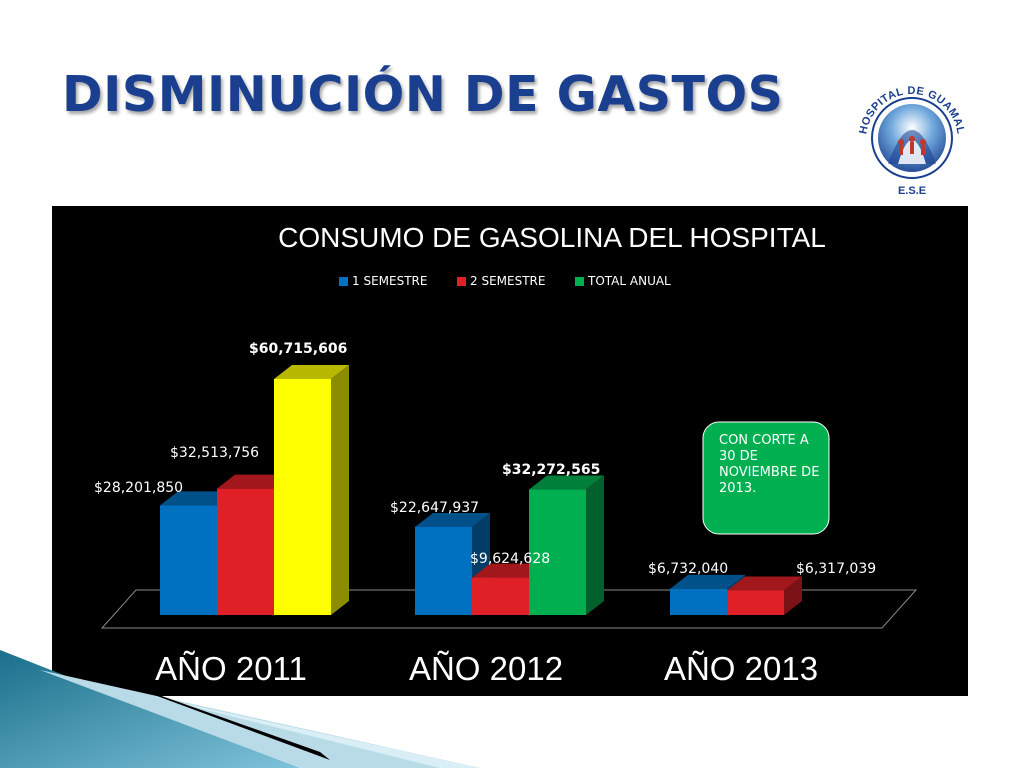  Describe the element at coordinates (509, 609) in the screenshot. I see `chart-floor` at that location.